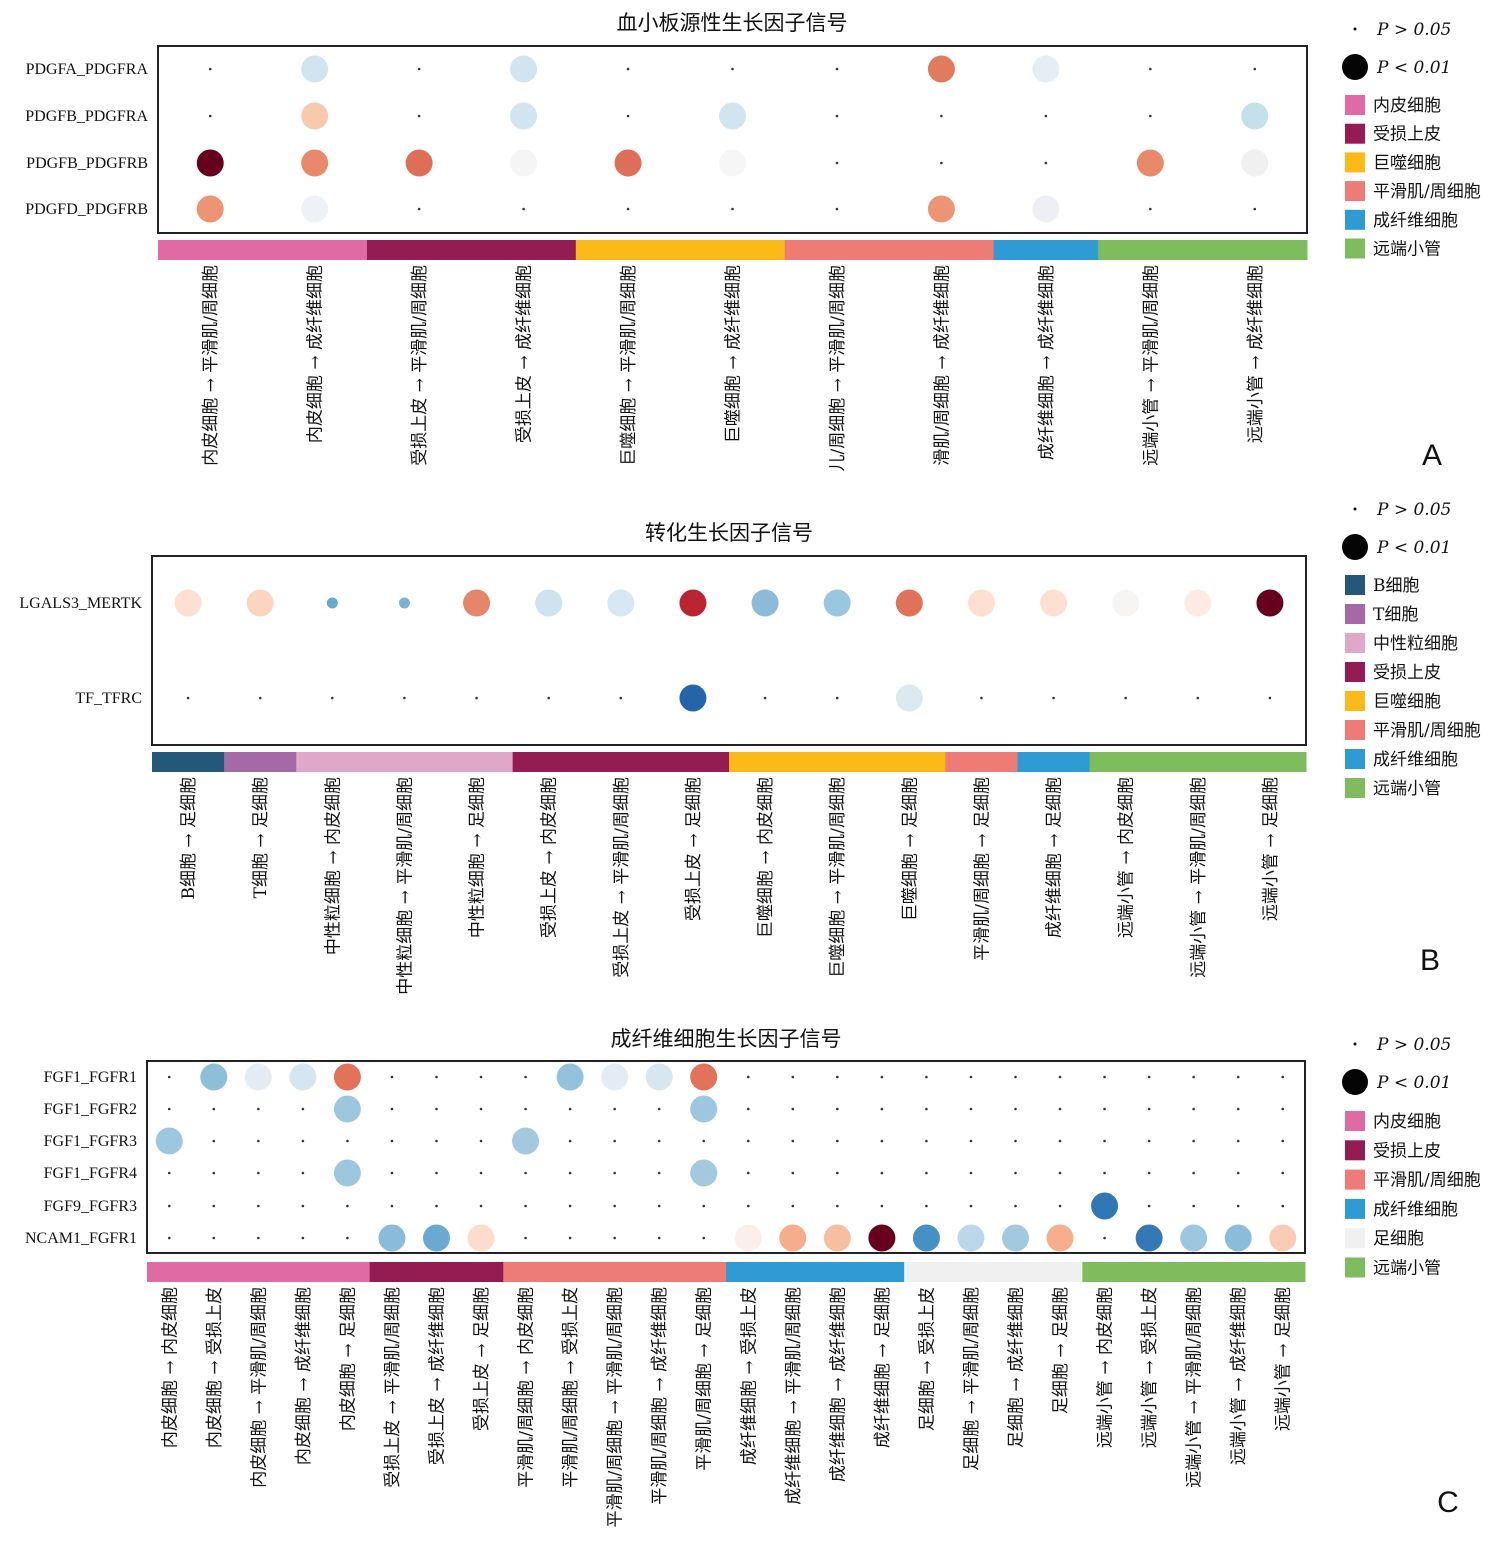 The width and height of the screenshot is (1509, 1562). I want to click on legend-label: 平滑肌/周细胞, so click(1427, 1181).